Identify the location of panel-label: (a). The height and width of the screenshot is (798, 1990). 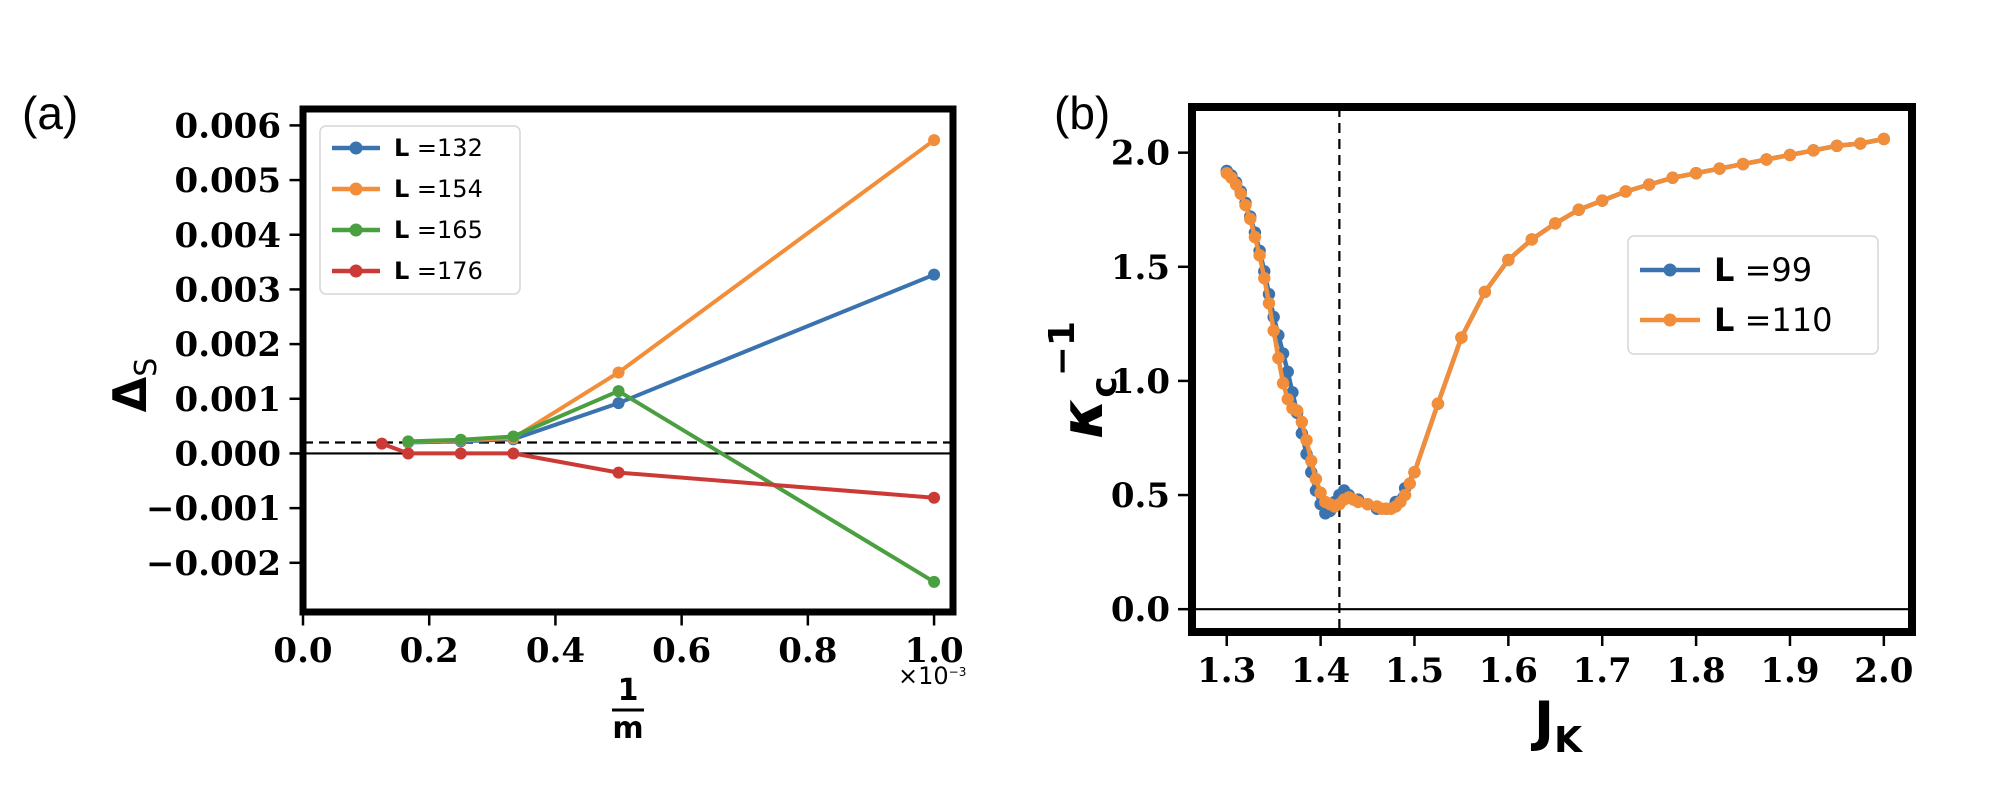
(50, 113).